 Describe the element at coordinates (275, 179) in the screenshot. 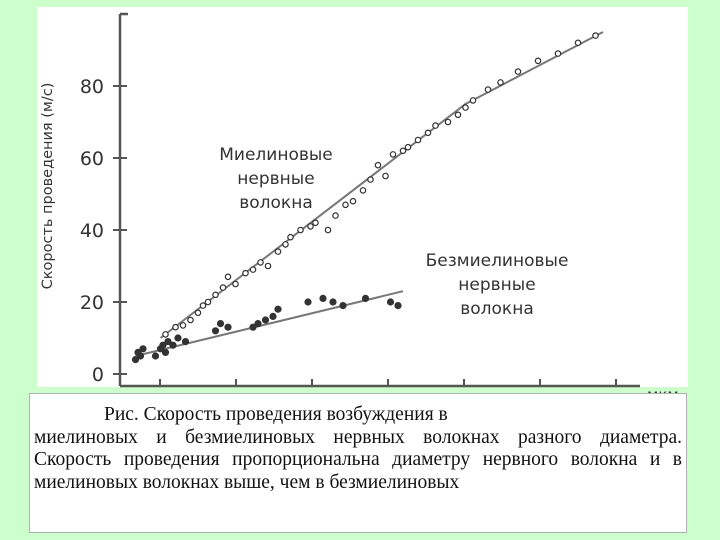

I see `myelinated-label-line-2: нервные` at that location.